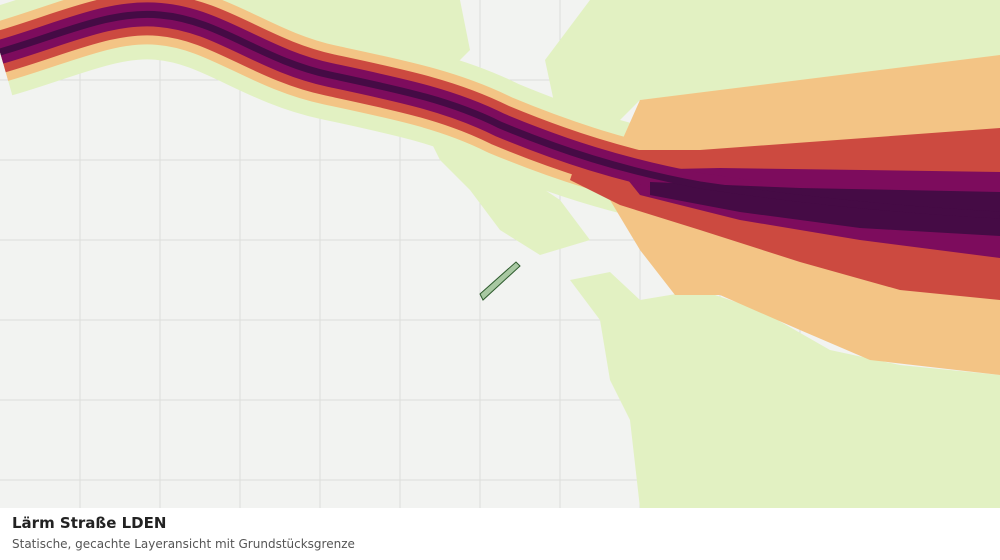 The width and height of the screenshot is (1000, 560). Describe the element at coordinates (89, 523) in the screenshot. I see `layer-title: Lärm Straße LDEN` at that location.